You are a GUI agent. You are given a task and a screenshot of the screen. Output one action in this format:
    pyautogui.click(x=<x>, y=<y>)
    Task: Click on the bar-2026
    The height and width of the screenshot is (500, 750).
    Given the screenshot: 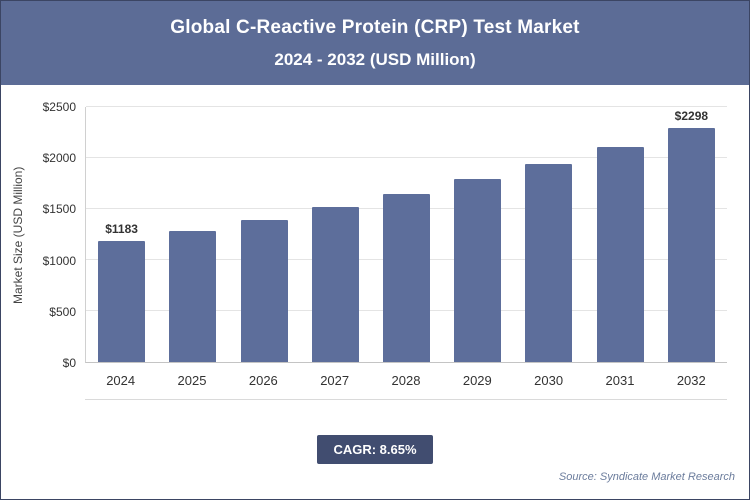 What is the action you would take?
    pyautogui.click(x=264, y=290)
    